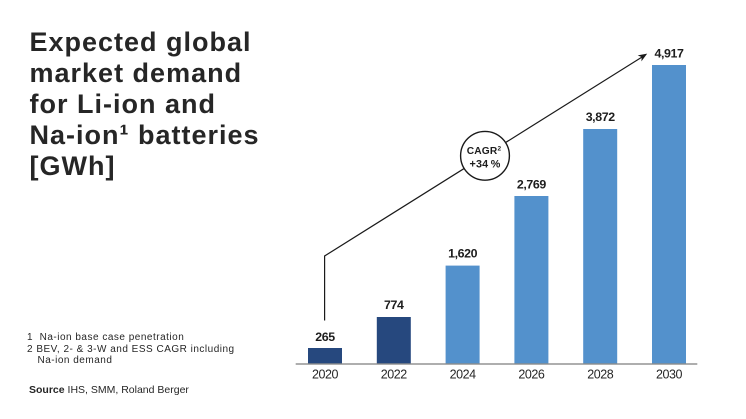 Image resolution: width=746 pixels, height=419 pixels. What do you see at coordinates (669, 53) in the screenshot?
I see `svg-text: 4,917` at bounding box center [669, 53].